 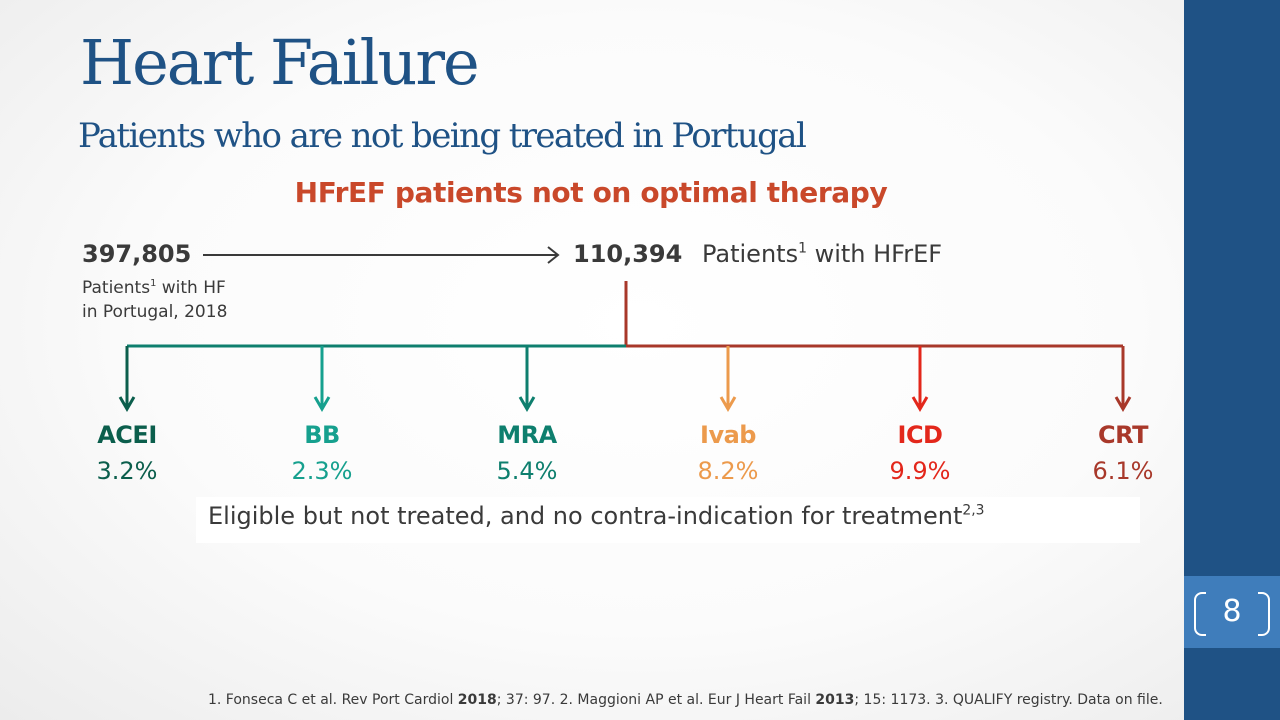 What do you see at coordinates (153, 284) in the screenshot?
I see `total-label-sup: 1` at bounding box center [153, 284].